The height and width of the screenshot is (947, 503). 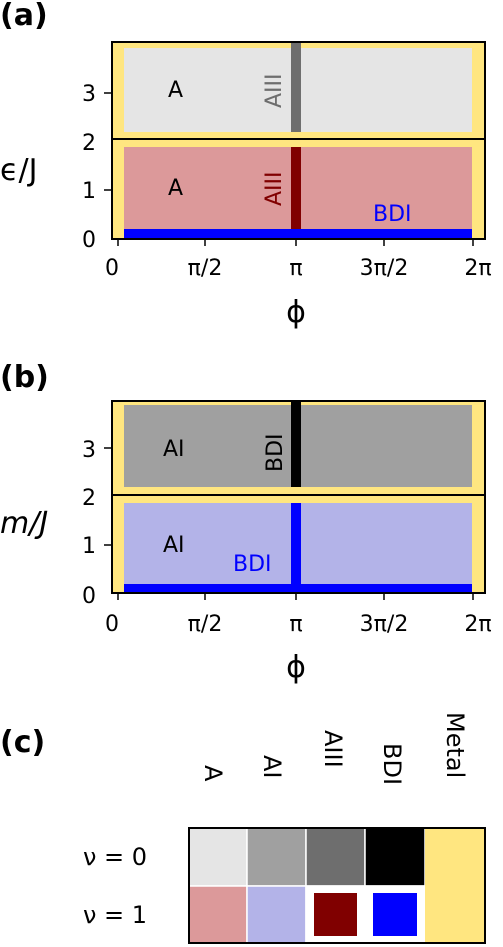 I want to click on panel-b-ytick-2: 2, so click(x=89, y=498).